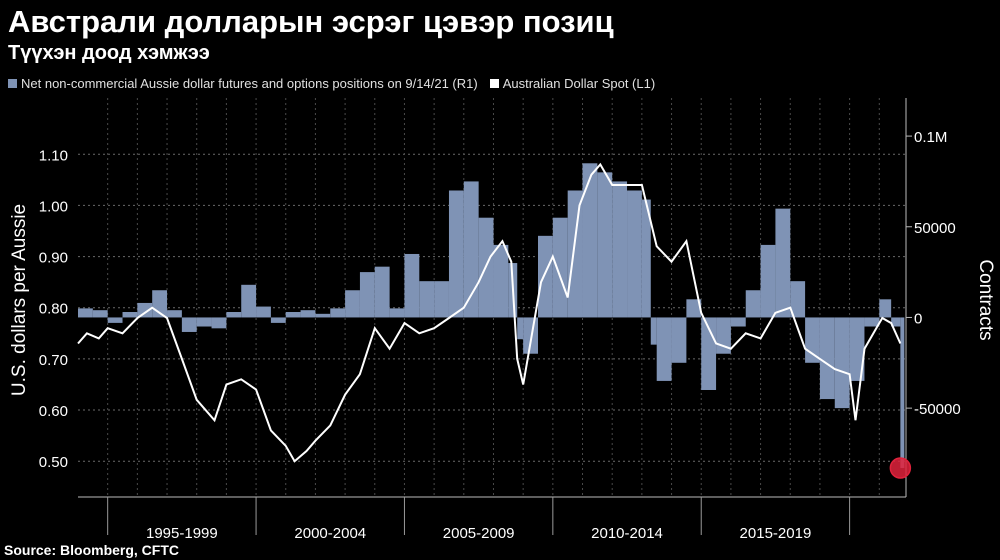 The image size is (1000, 560). I want to click on x-tick-label: 1995-1999, so click(182, 533).